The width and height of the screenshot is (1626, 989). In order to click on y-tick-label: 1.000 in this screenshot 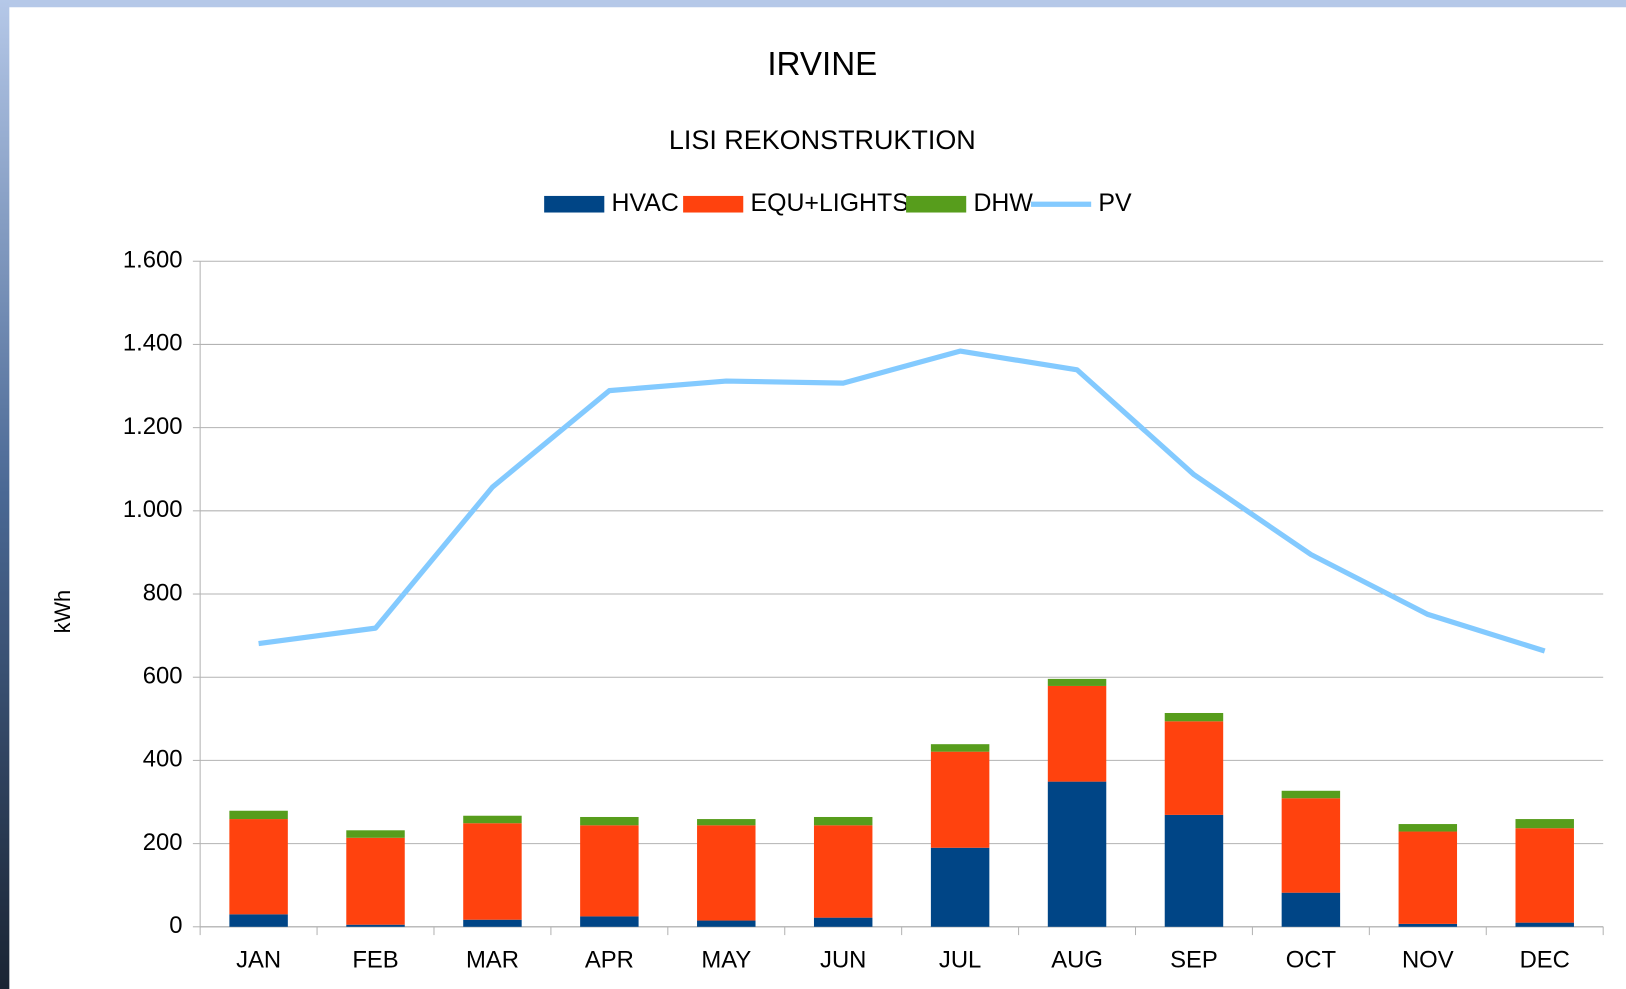, I will do `click(153, 509)`.